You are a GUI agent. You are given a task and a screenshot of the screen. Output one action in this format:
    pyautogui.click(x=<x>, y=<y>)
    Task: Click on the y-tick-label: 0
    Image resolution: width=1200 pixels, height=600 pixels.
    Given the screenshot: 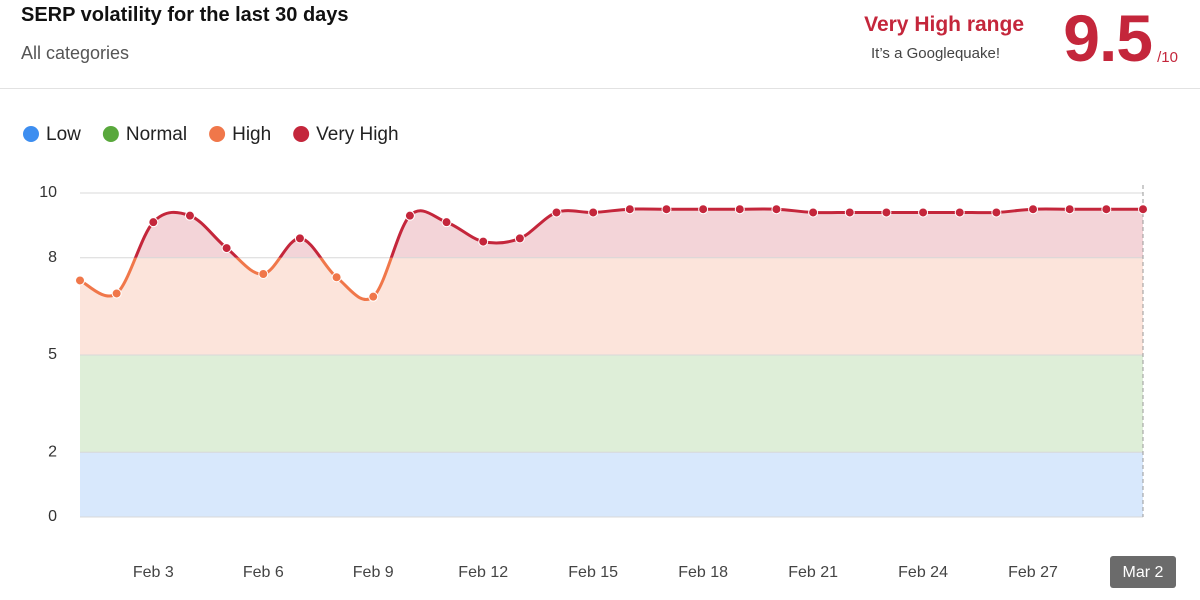 What is the action you would take?
    pyautogui.click(x=52, y=516)
    